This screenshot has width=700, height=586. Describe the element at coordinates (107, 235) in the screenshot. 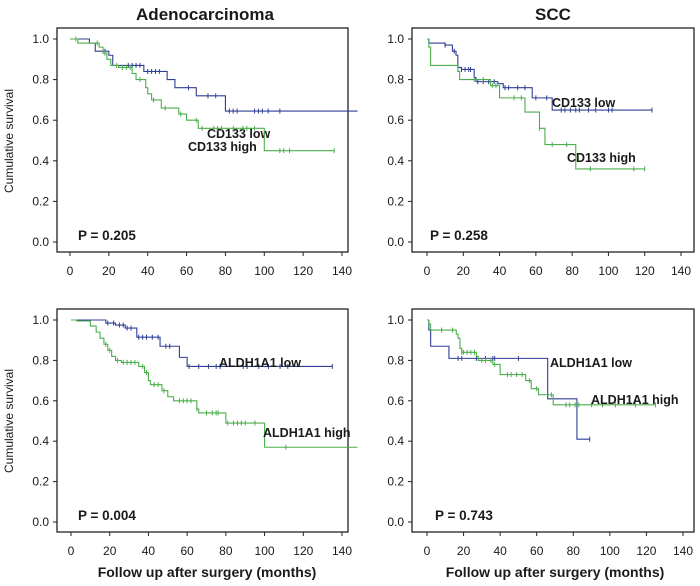

I see `p-value-label: P = 0.205` at that location.